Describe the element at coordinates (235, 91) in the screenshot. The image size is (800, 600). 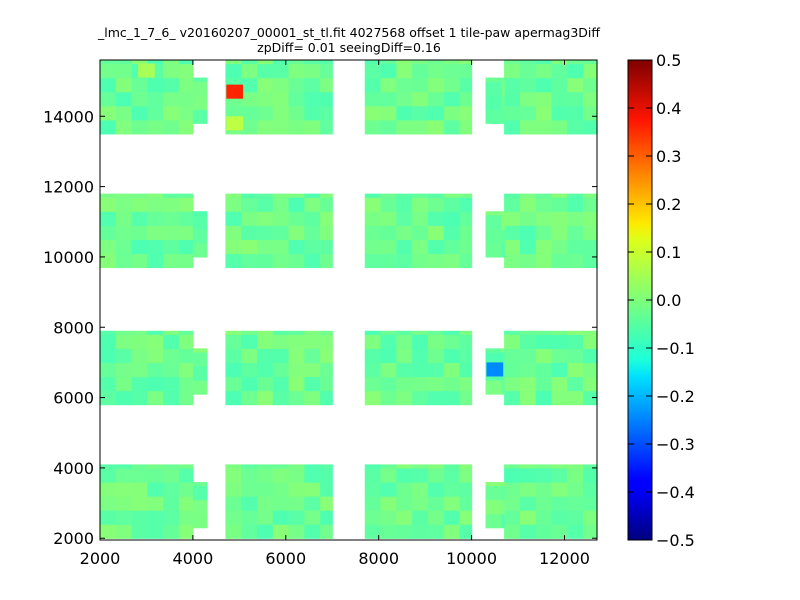
I see `heatmap-outlier-cell` at that location.